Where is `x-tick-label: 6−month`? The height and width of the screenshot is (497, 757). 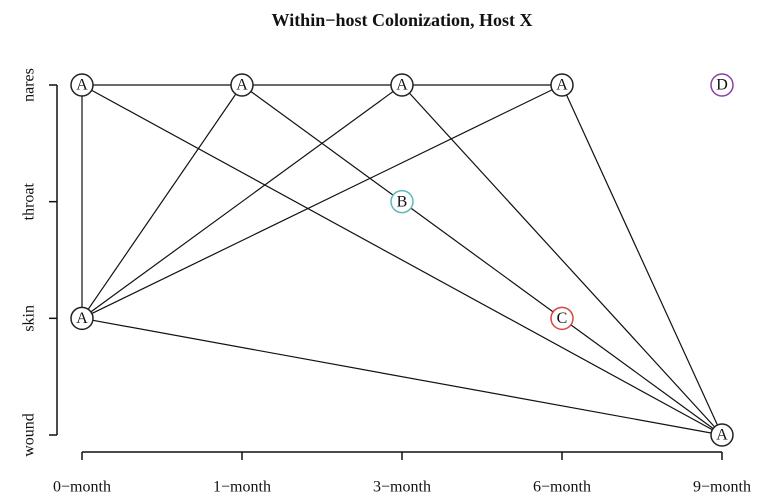
x-tick-label: 6−month is located at coordinates (562, 487).